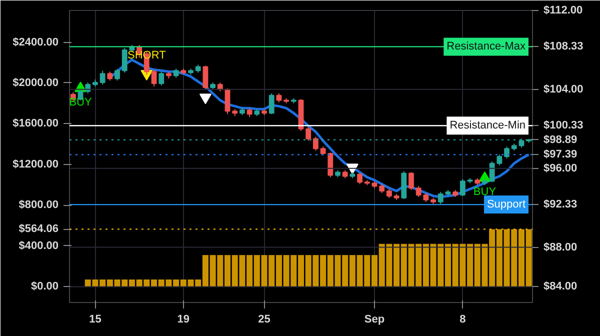 This screenshot has width=600, height=336. Describe the element at coordinates (506, 204) in the screenshot. I see `ref-line-label: Support` at that location.